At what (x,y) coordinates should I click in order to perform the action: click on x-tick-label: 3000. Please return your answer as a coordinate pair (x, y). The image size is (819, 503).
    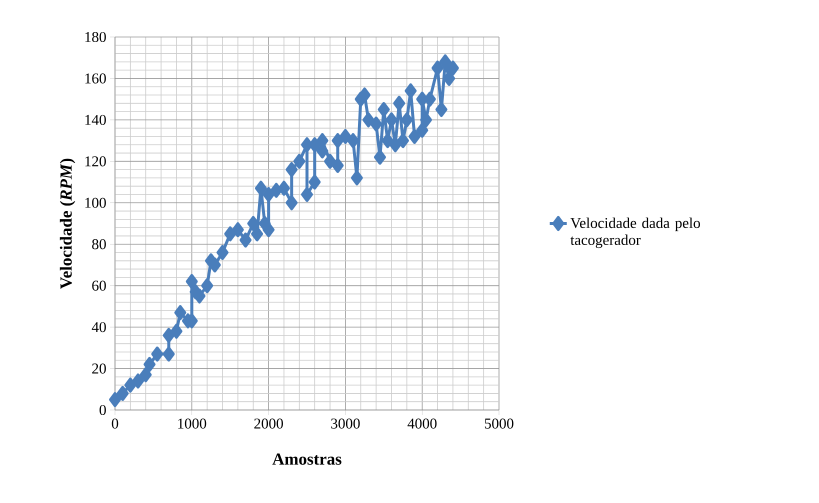
    Looking at the image, I should click on (345, 423).